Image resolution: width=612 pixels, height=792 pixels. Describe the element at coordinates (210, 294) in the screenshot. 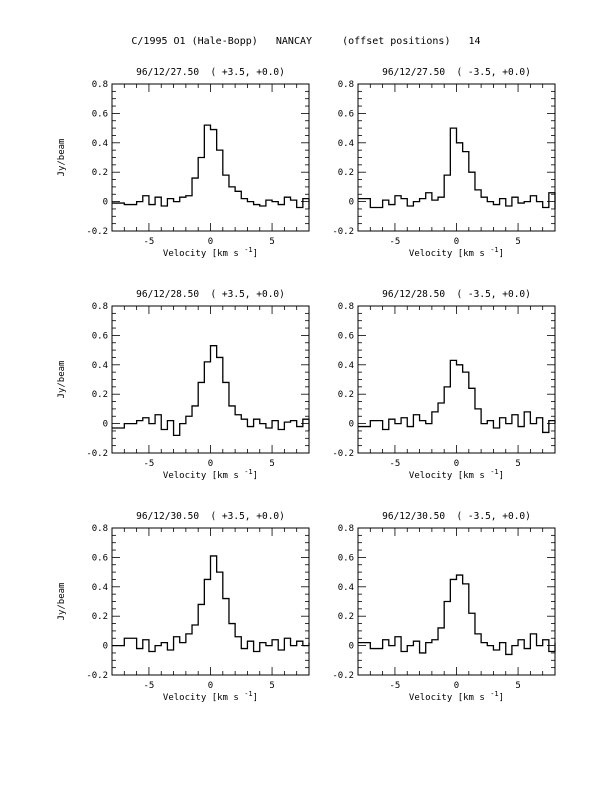

I see `panel-title: 96/12/28.50 ( +3.5, +0.0)` at that location.